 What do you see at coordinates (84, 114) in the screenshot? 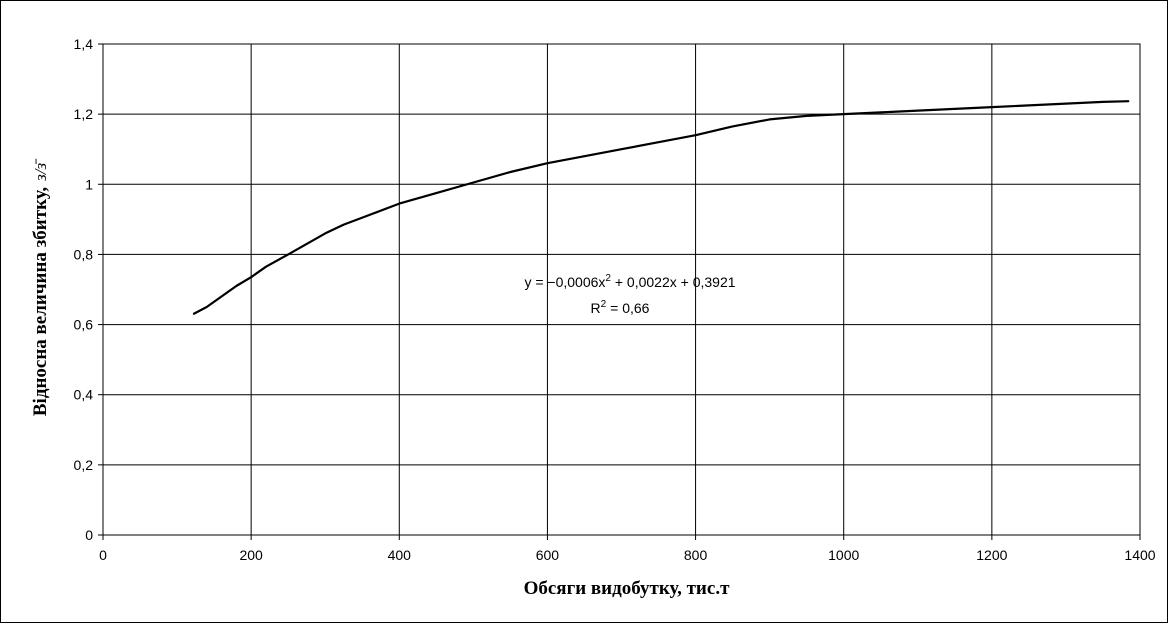
I see `y-tick-label: 1,2` at bounding box center [84, 114].